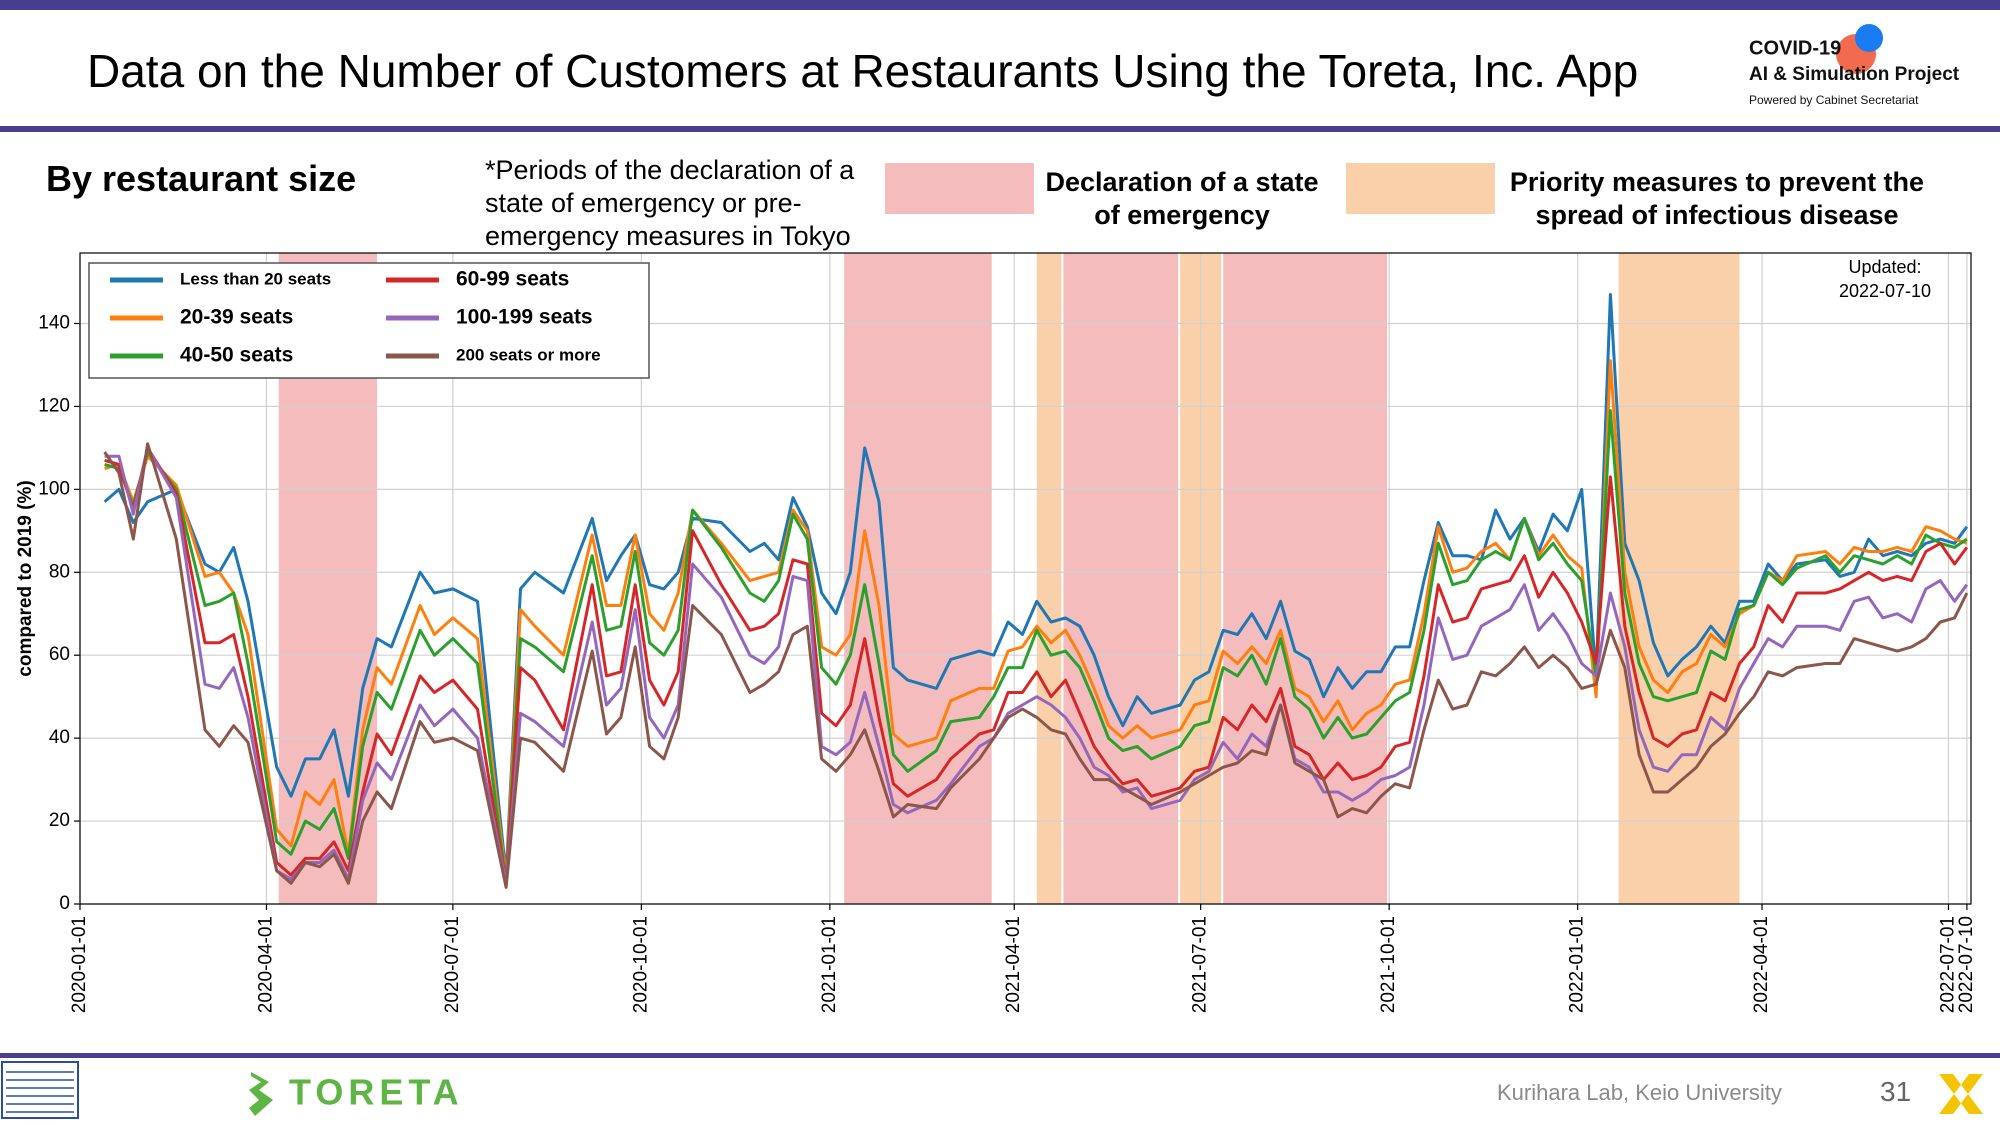 This screenshot has width=2000, height=1125. I want to click on x-tick-label: 2021-04-01, so click(1013, 964).